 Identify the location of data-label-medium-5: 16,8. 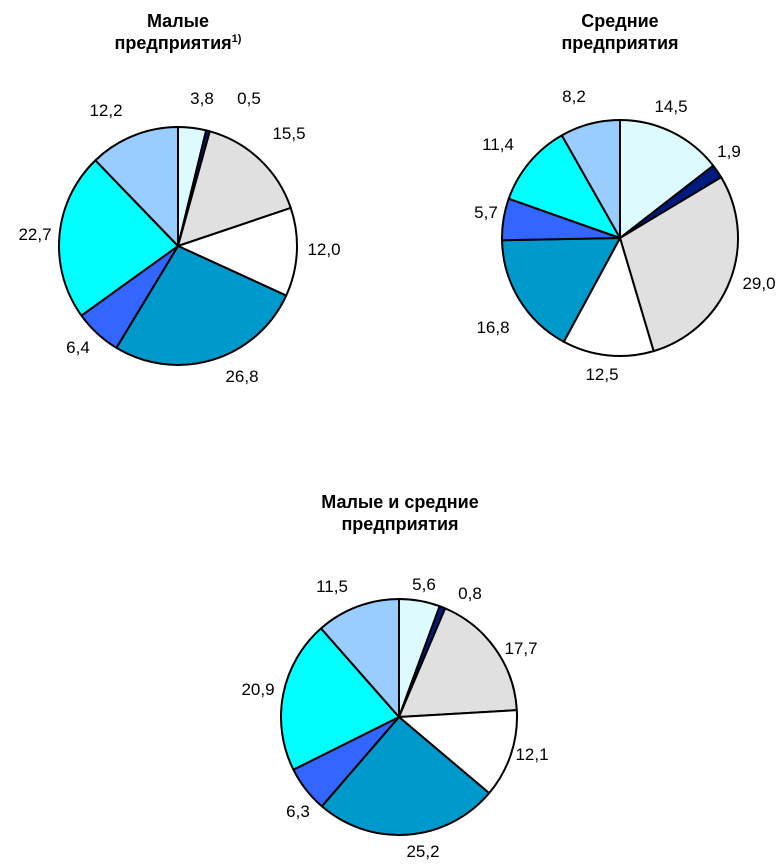
(492, 327).